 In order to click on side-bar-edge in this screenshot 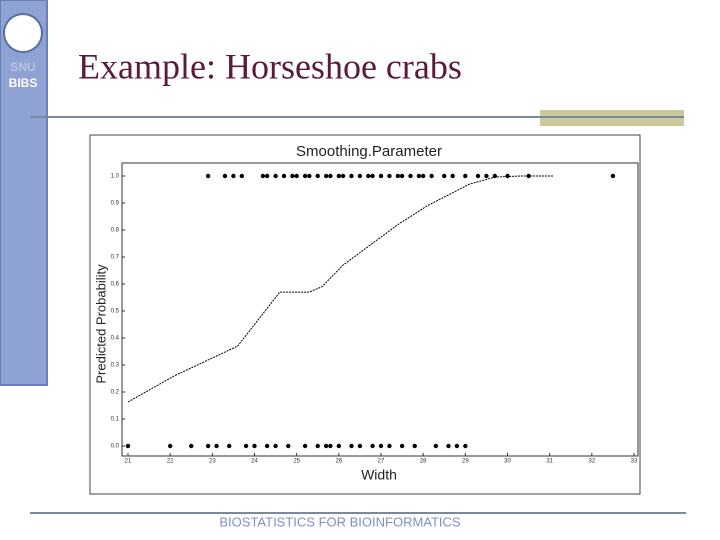, I will do `click(24, 193)`.